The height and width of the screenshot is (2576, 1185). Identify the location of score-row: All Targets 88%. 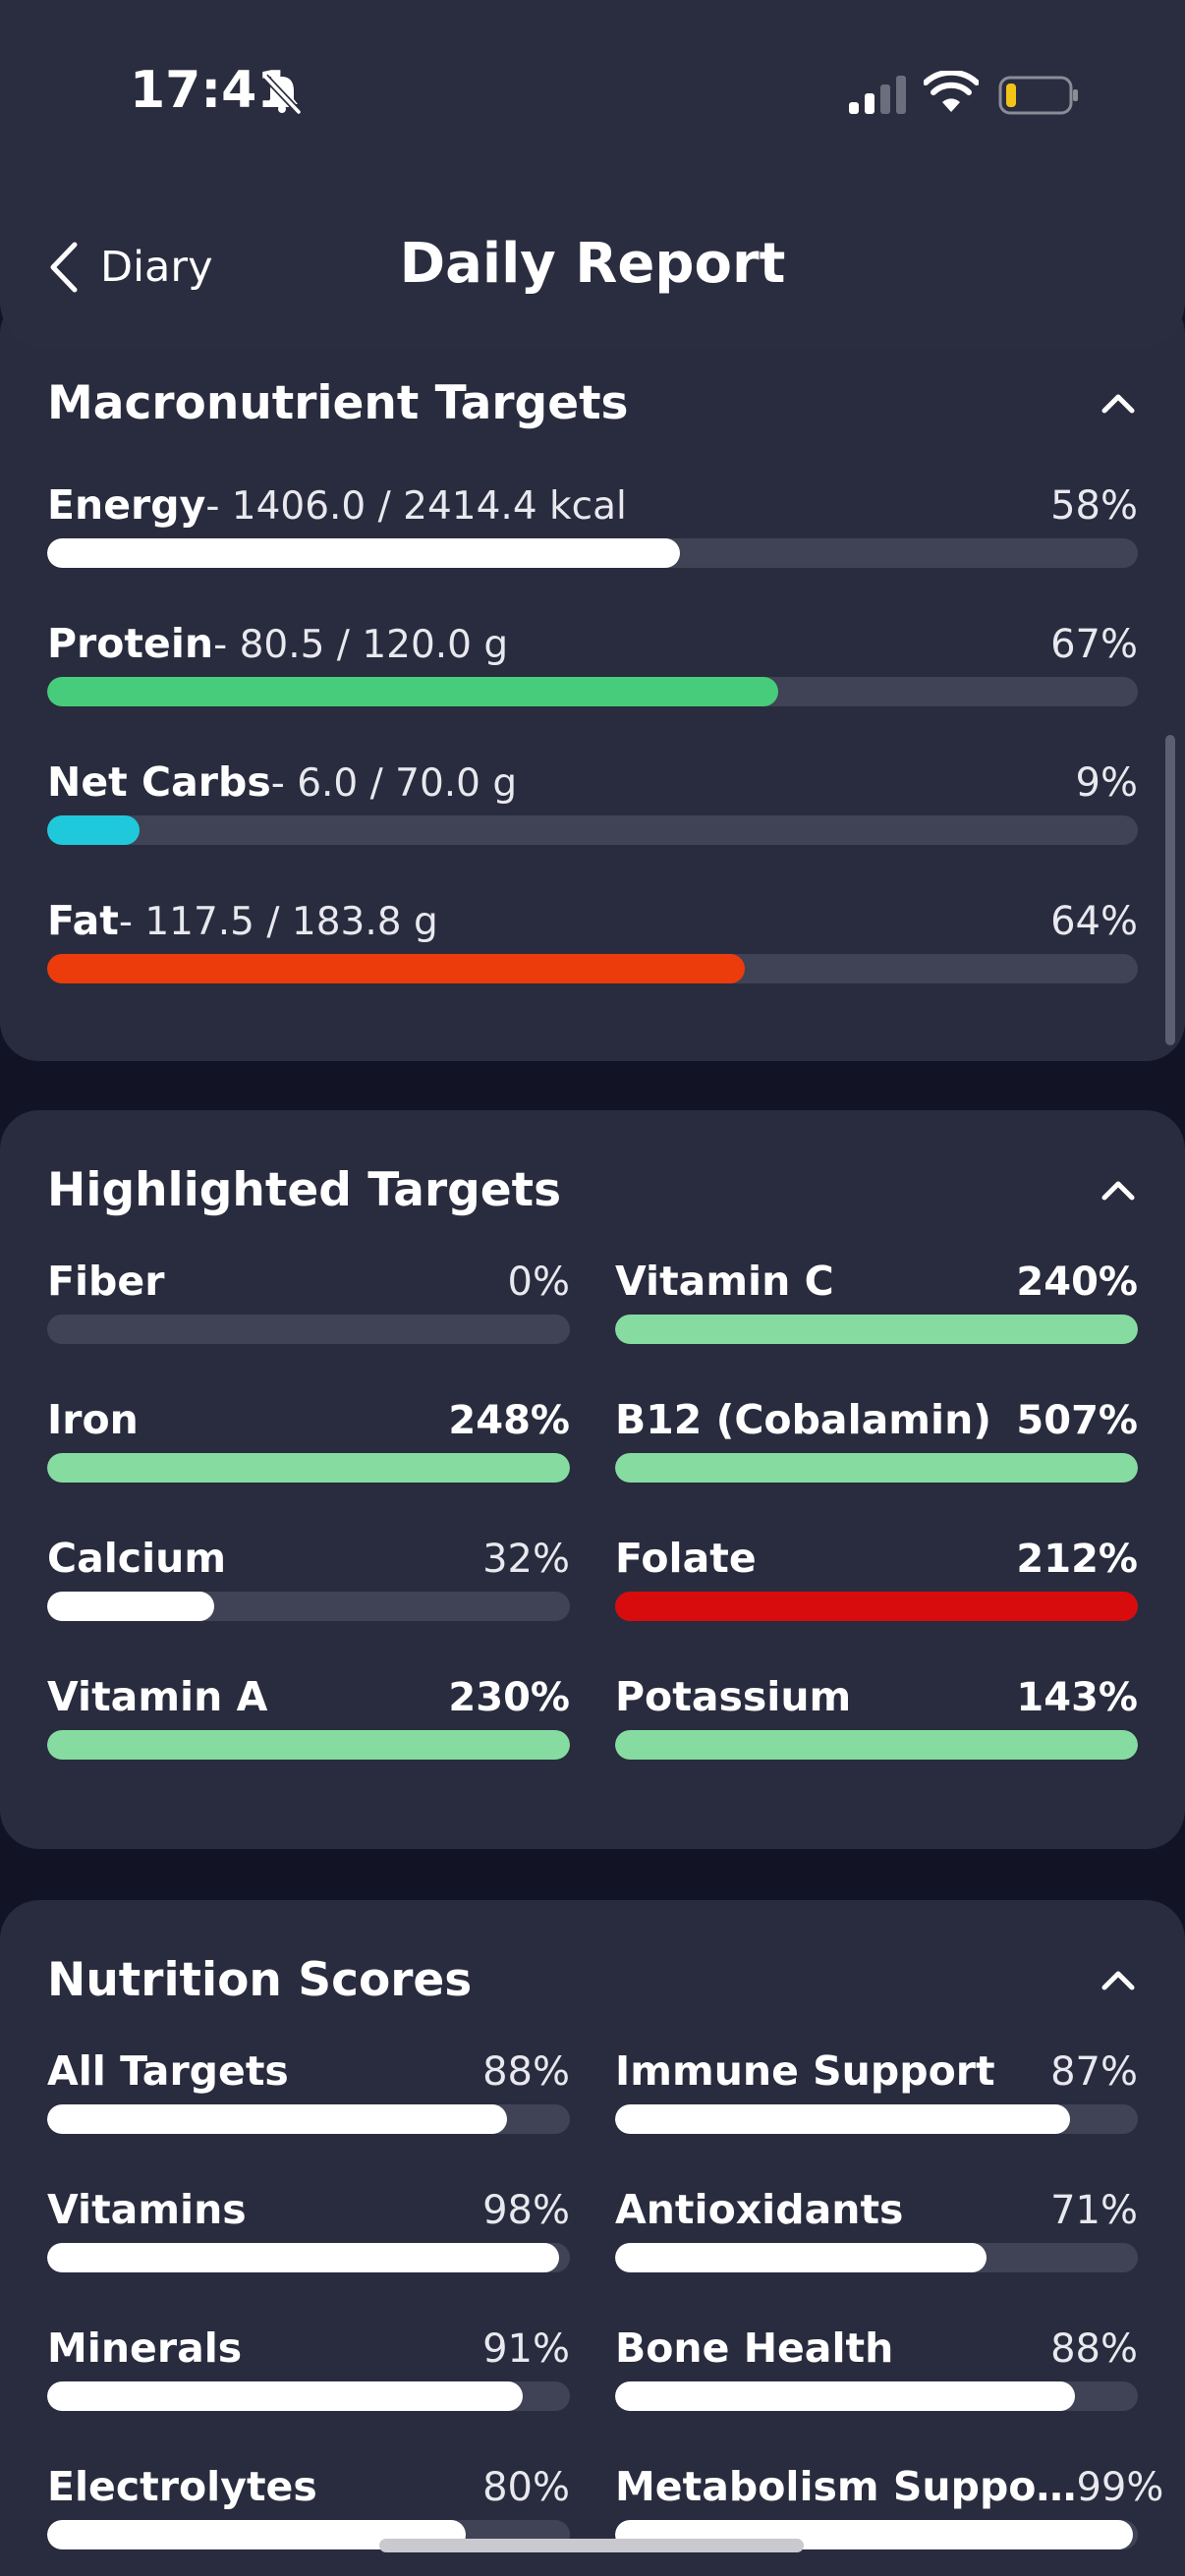
(309, 2096).